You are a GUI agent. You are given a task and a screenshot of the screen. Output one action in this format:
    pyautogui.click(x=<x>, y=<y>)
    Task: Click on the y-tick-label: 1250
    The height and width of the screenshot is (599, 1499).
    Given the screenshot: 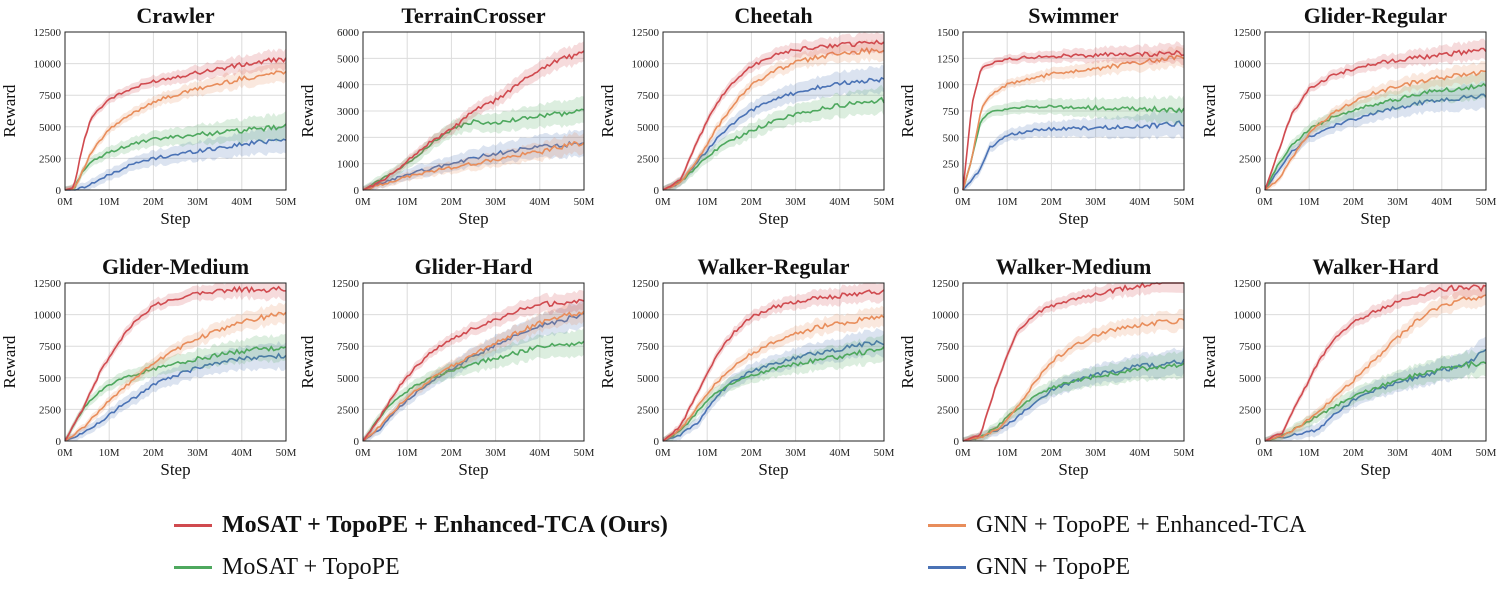 What is the action you would take?
    pyautogui.click(x=948, y=59)
    